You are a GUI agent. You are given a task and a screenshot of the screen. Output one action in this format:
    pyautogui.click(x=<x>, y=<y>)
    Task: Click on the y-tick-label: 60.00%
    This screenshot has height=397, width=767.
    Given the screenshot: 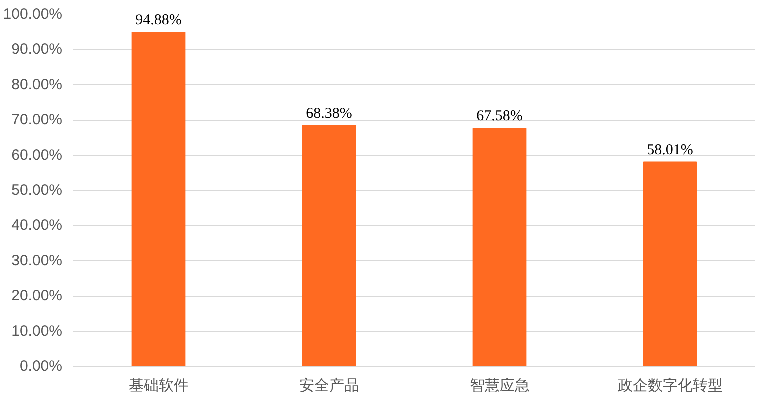 What is the action you would take?
    pyautogui.click(x=37, y=155)
    